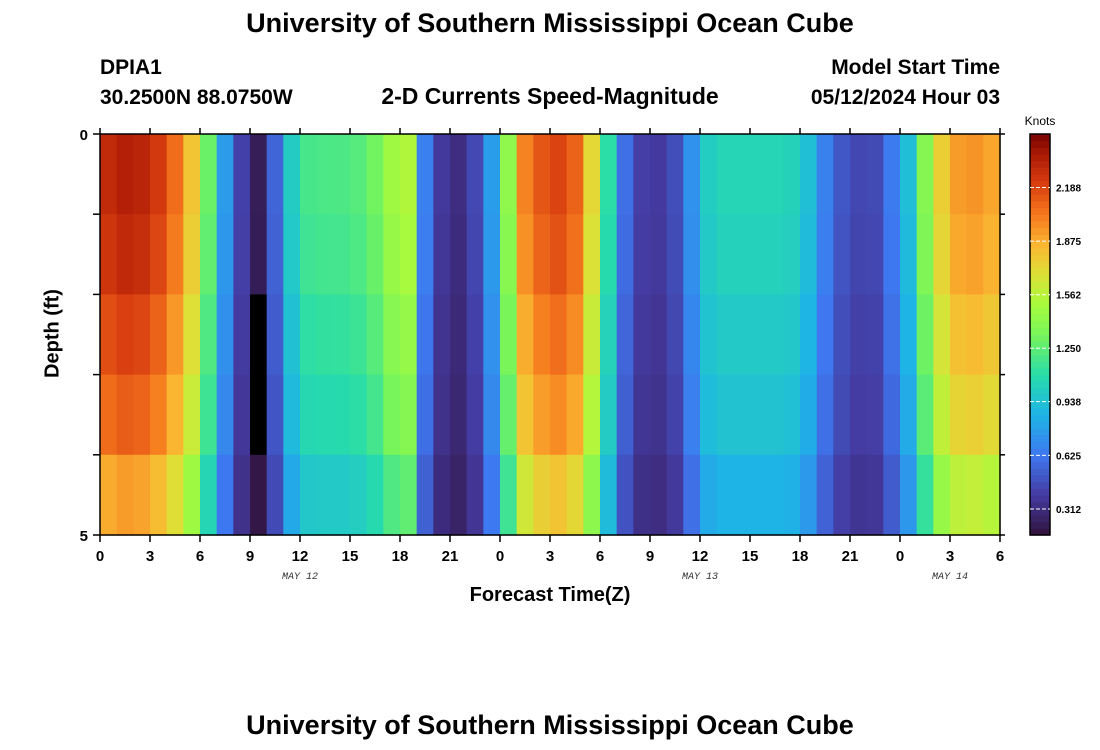 This screenshot has width=1100, height=750. I want to click on colorbar-tick-label: 0.938, so click(1068, 403).